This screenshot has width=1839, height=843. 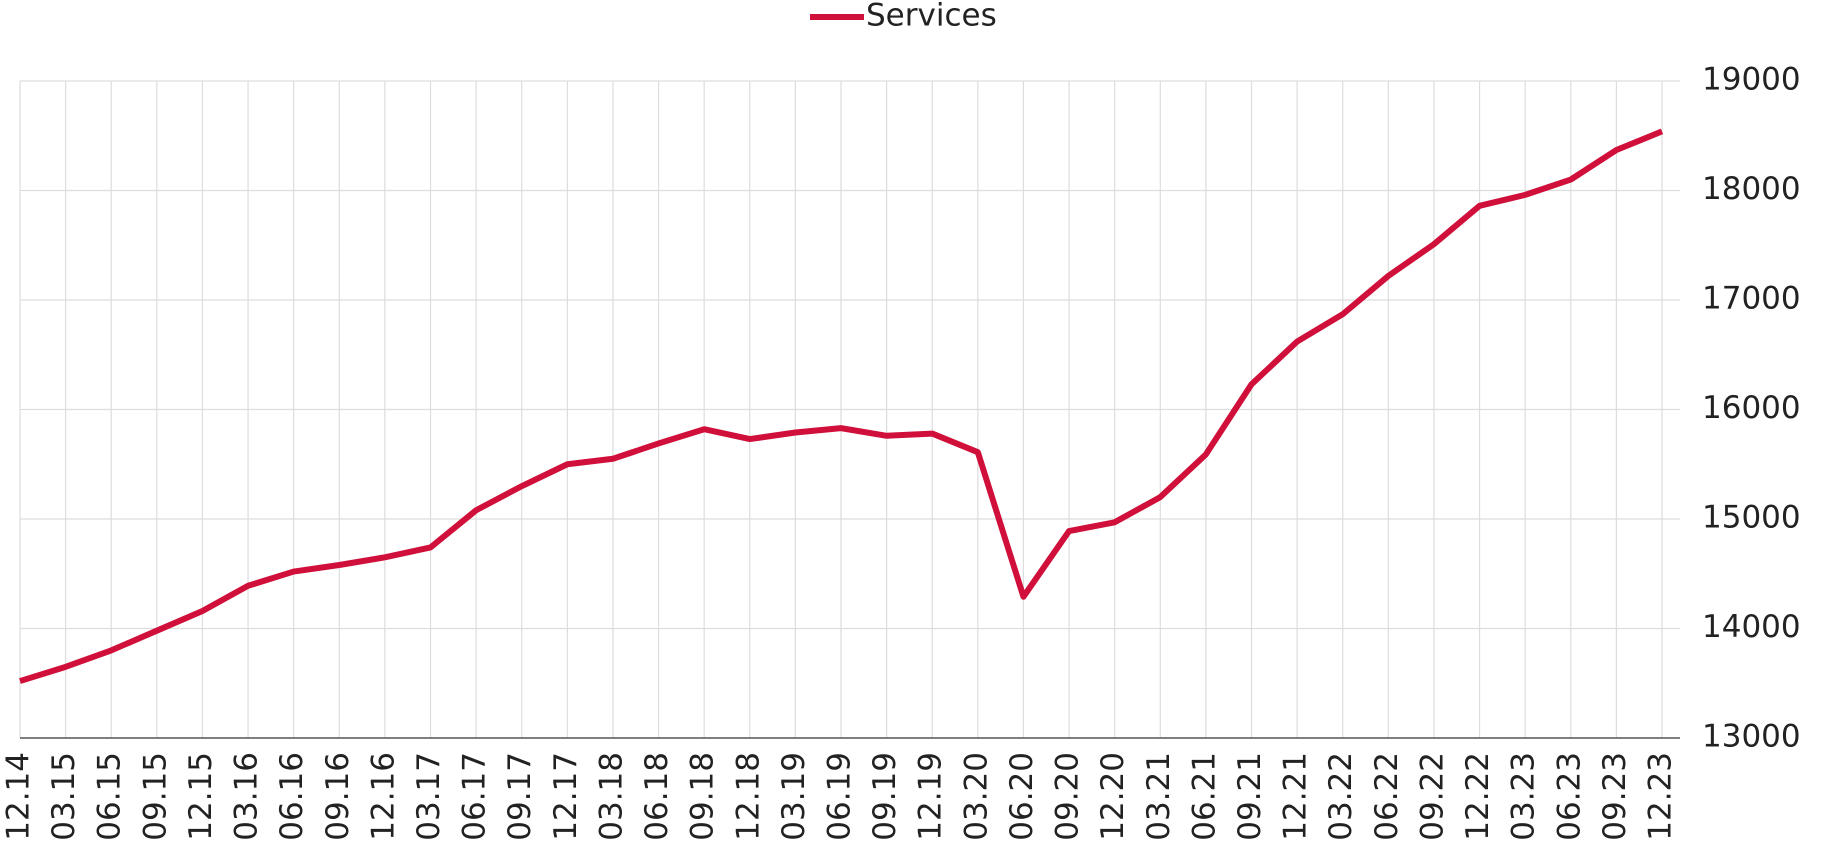 What do you see at coordinates (1296, 796) in the screenshot?
I see `x-tick-label: 12.21` at bounding box center [1296, 796].